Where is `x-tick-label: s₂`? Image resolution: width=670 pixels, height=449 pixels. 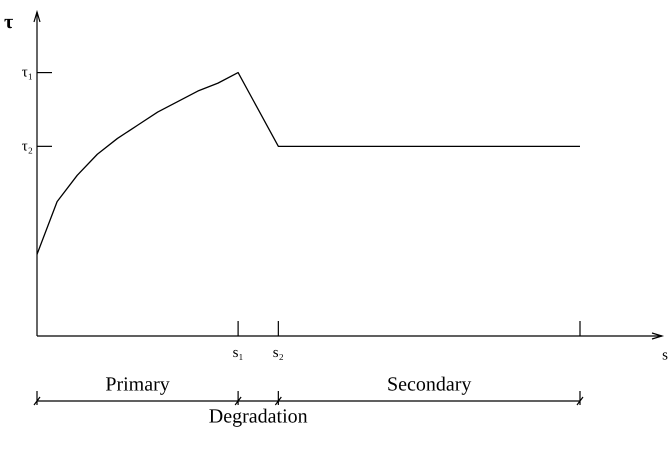 x-tick-label: s₂ is located at coordinates (278, 352).